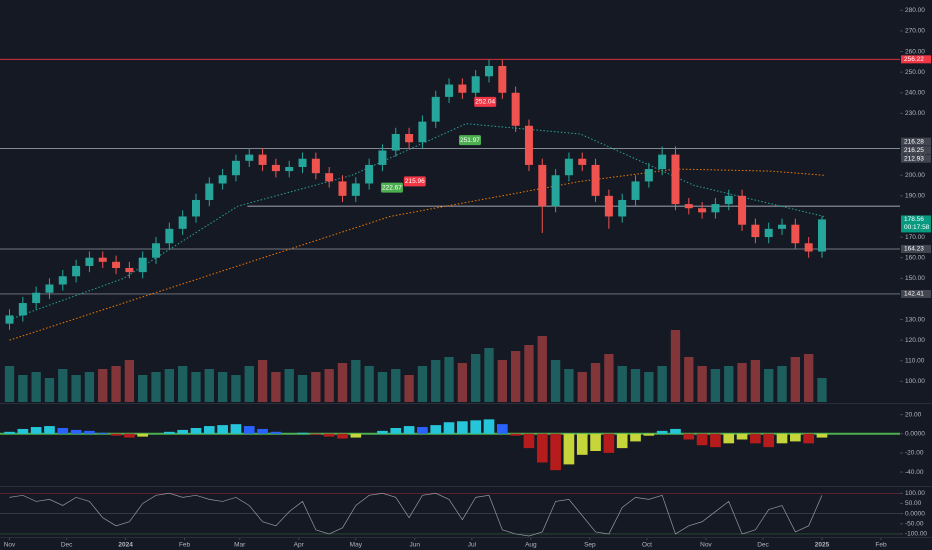 This screenshot has height=550, width=932. I want to click on price-label: 164.23, so click(914, 249).